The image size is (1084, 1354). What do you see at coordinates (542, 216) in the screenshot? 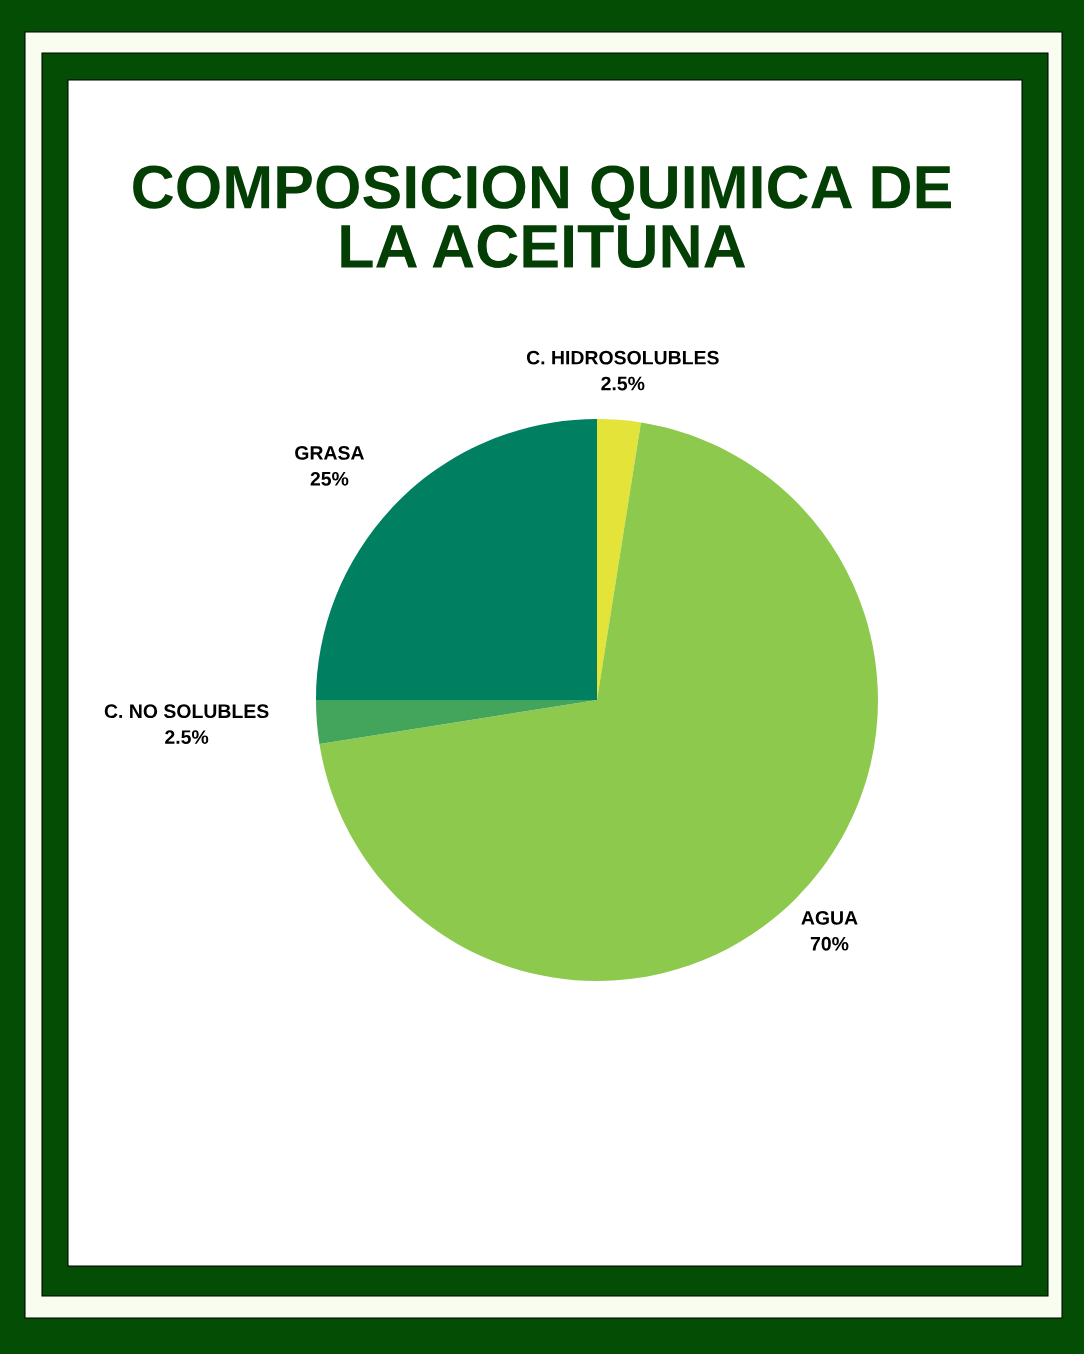
I see `chart-title: COMPOSICION QUIMICA DE LA ACEITUNA` at bounding box center [542, 216].